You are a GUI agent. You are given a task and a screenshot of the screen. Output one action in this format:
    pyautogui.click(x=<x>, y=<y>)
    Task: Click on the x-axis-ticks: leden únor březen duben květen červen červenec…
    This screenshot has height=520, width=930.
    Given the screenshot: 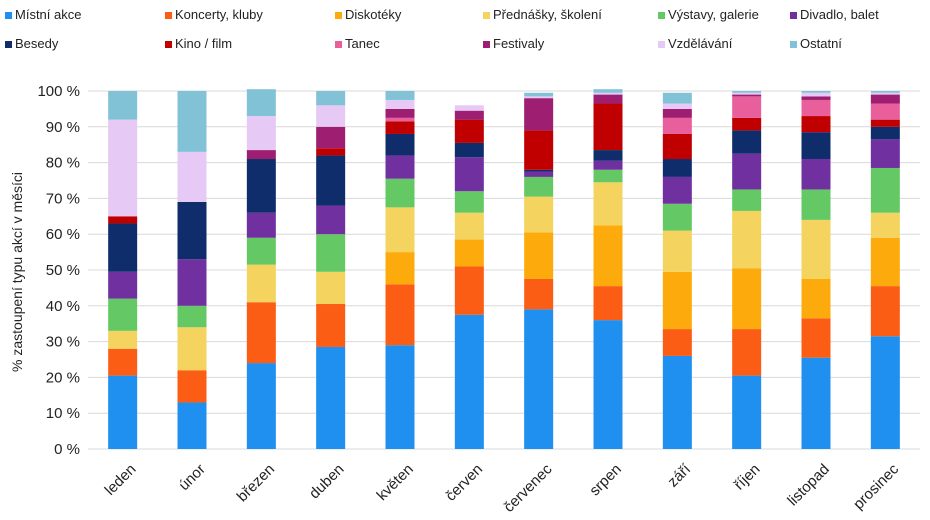 What is the action you would take?
    pyautogui.click(x=502, y=488)
    